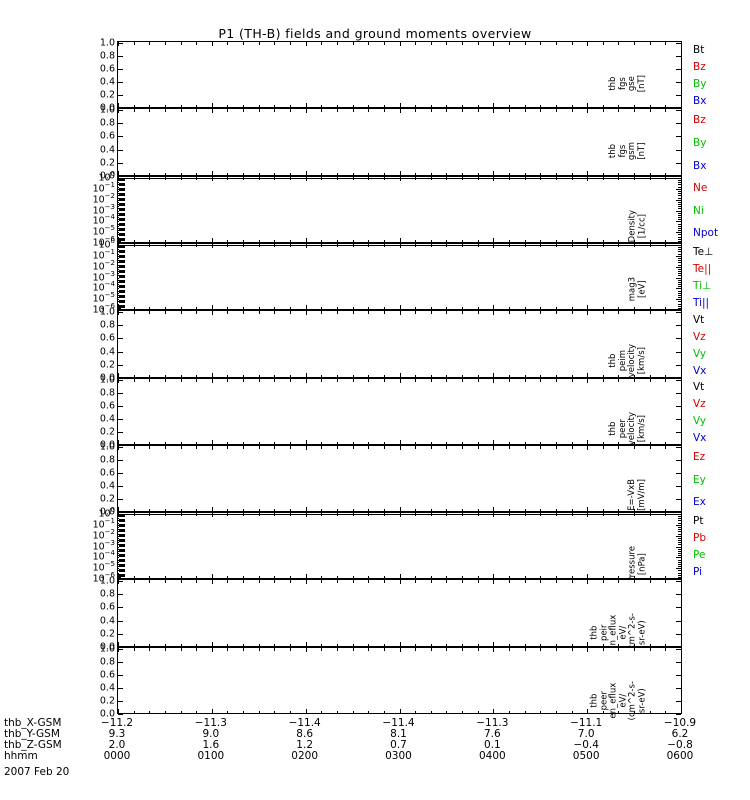 The image size is (750, 800). What do you see at coordinates (618, 700) in the screenshot?
I see `y-axis-title: thb peer en_eflux eV/(cm^2-s-sr-eV)` at bounding box center [618, 700].